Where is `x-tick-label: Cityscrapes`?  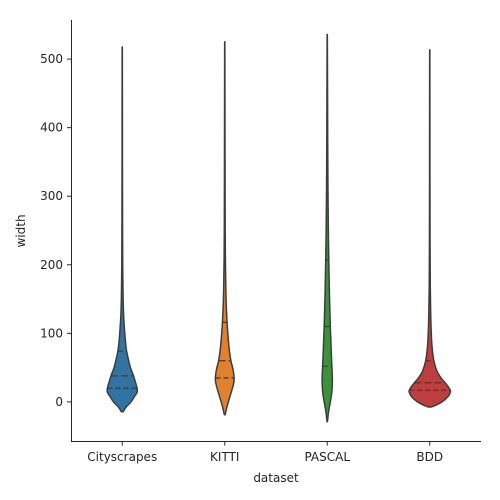
x-tick-label: Cityscrapes is located at coordinates (122, 457).